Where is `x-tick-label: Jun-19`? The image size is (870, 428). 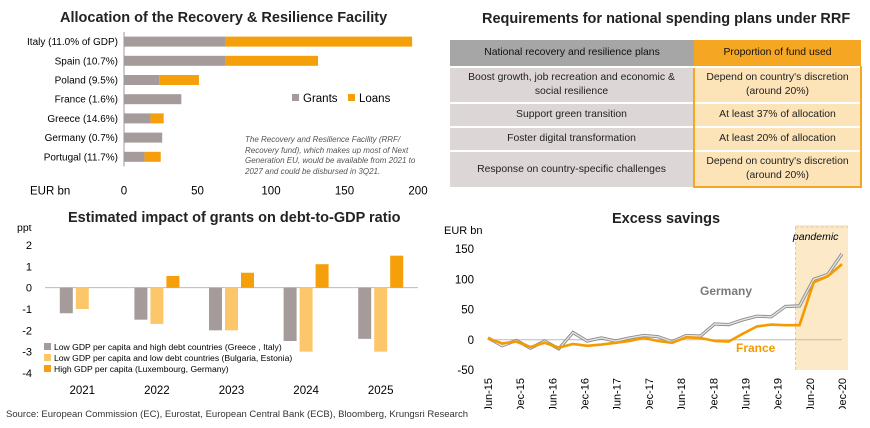 x-tick-label: Jun-19 is located at coordinates (746, 393).